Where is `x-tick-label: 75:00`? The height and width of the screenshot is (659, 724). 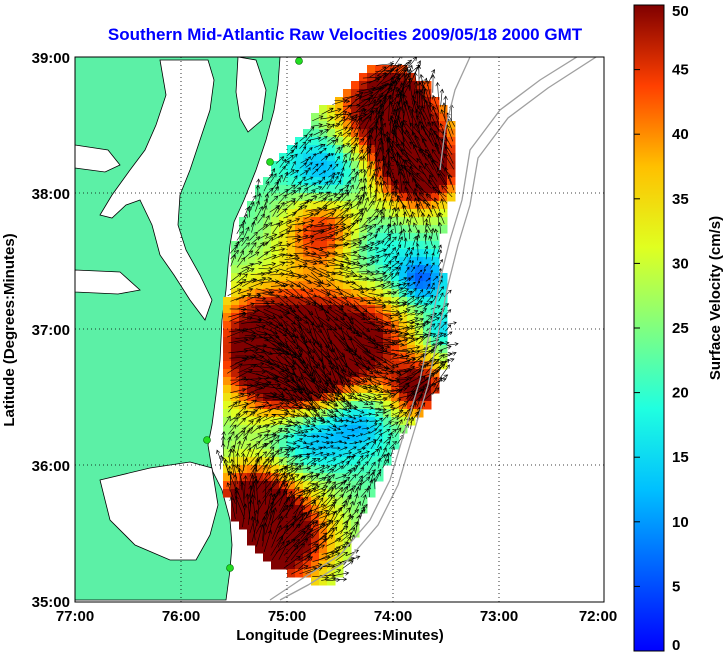 x-tick-label: 75:00 is located at coordinates (287, 616).